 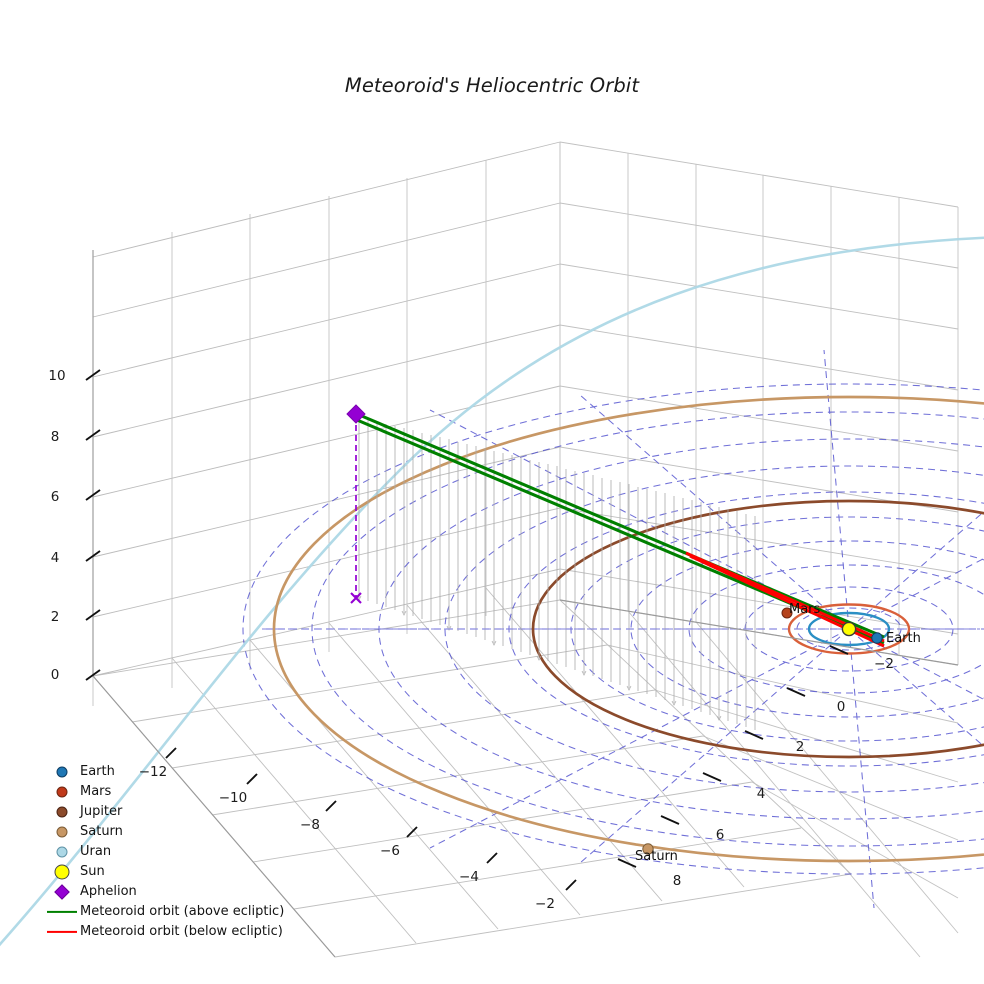 I want to click on earth-dot-icon, so click(x=62, y=772).